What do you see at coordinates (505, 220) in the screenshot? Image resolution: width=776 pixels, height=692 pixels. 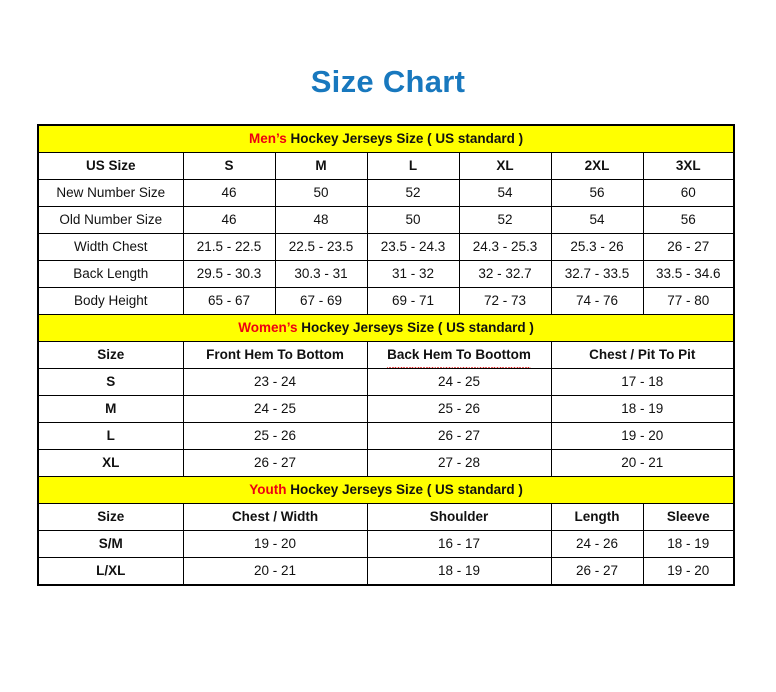 I see `cell-mens-1-3: 52` at bounding box center [505, 220].